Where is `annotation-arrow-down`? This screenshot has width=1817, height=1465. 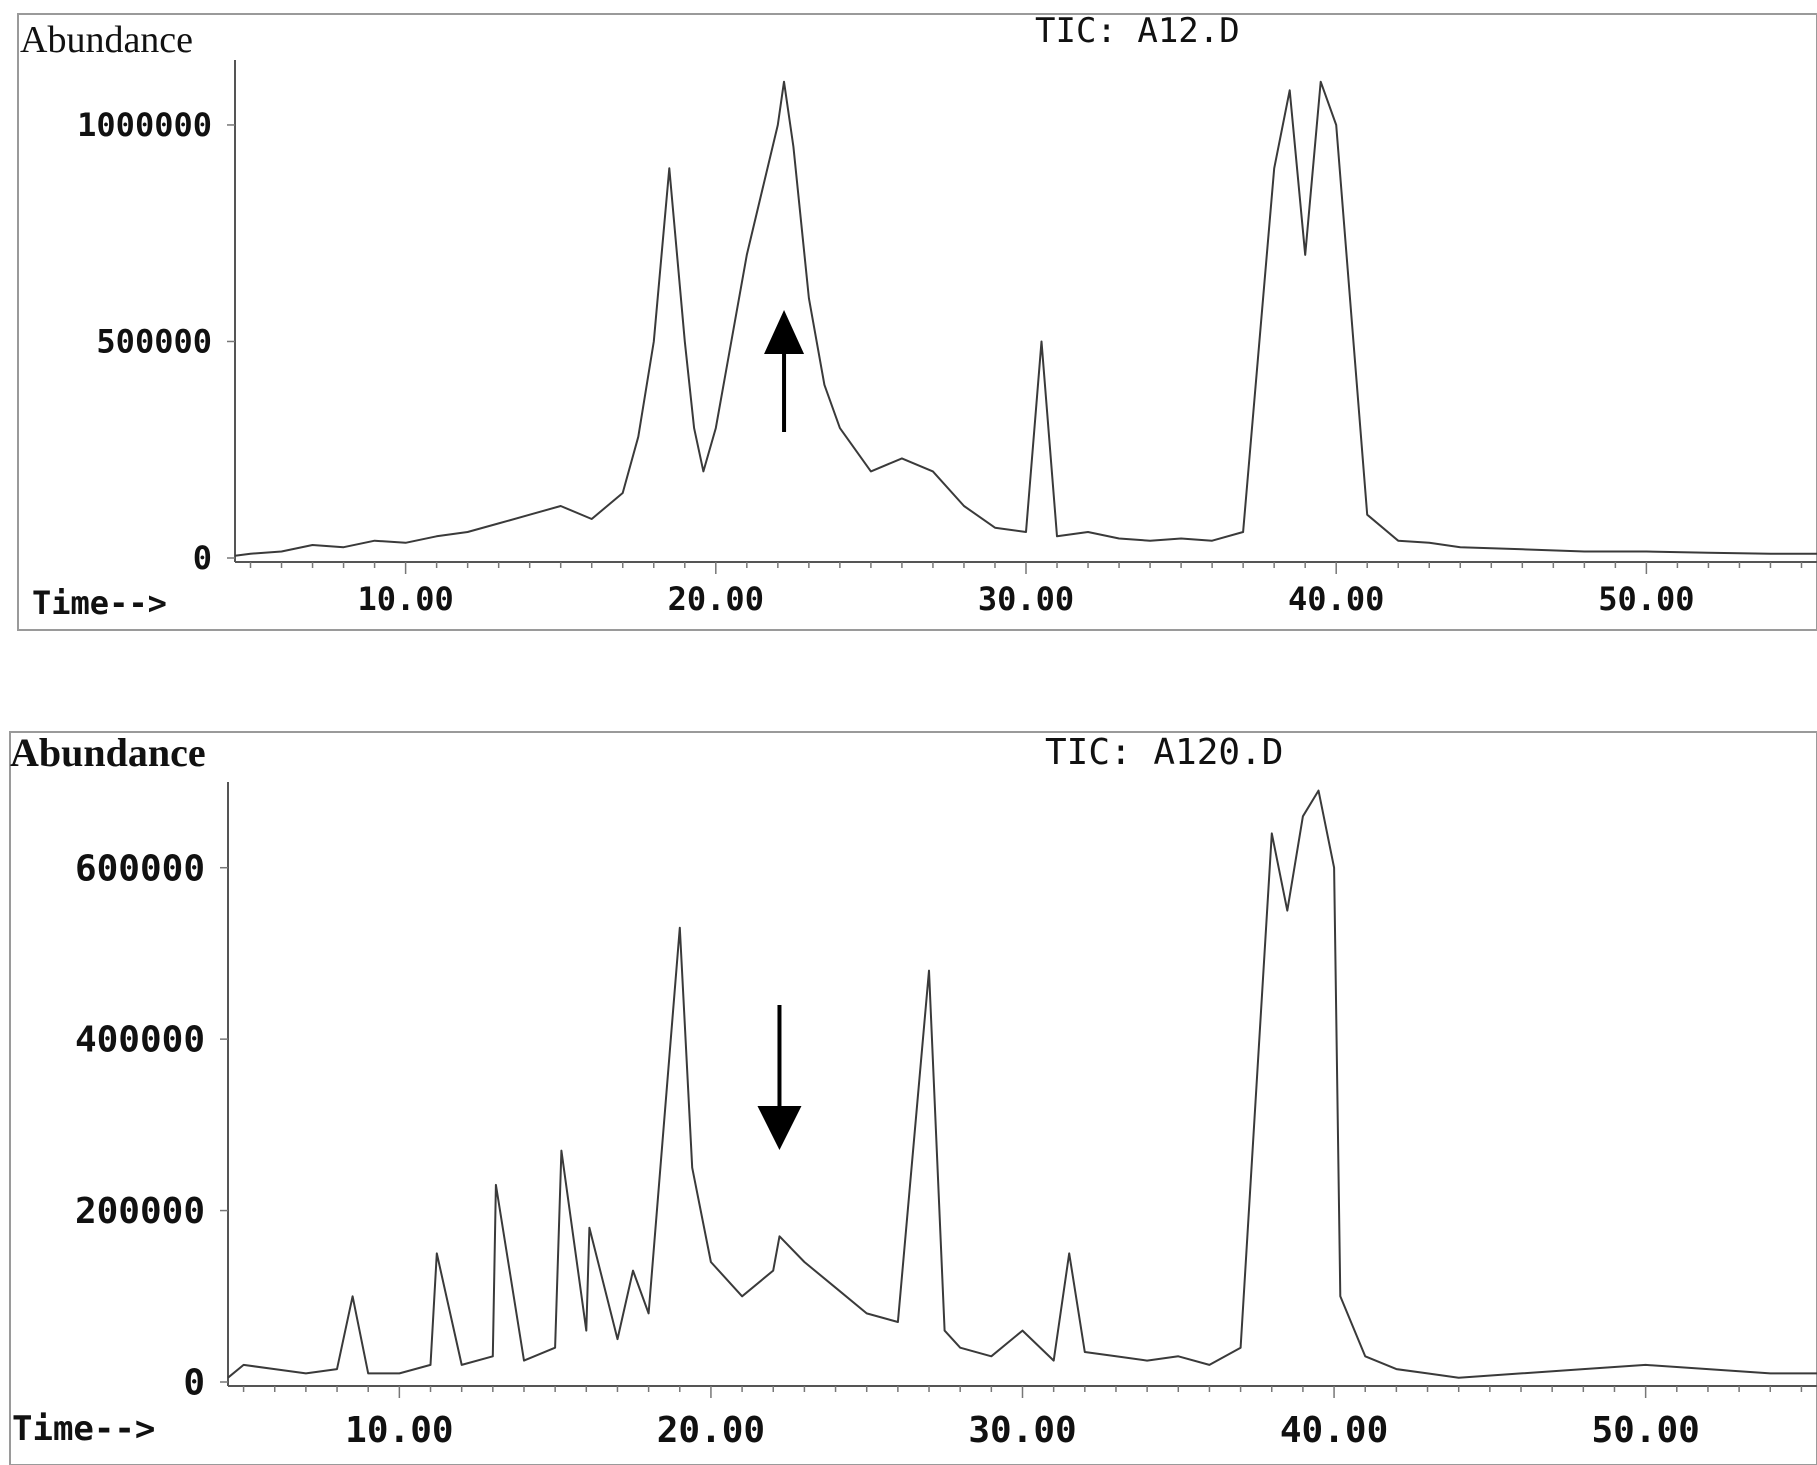
annotation-arrow-down is located at coordinates (779, 1077).